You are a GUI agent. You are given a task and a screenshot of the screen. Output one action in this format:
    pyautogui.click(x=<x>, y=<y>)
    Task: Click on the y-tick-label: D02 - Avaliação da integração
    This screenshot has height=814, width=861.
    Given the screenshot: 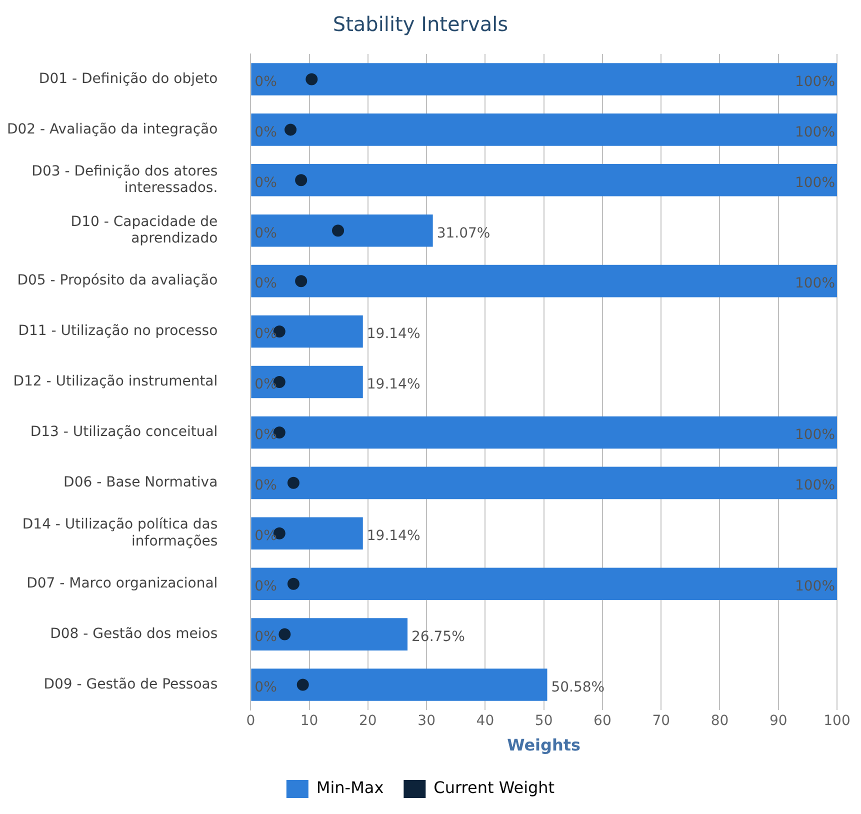 What is the action you would take?
    pyautogui.click(x=112, y=129)
    